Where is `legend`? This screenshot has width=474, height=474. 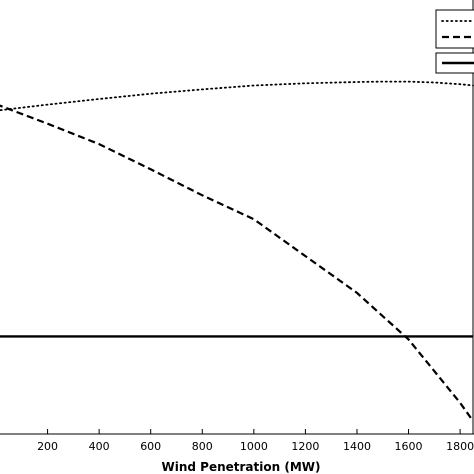 legend is located at coordinates (454, 41).